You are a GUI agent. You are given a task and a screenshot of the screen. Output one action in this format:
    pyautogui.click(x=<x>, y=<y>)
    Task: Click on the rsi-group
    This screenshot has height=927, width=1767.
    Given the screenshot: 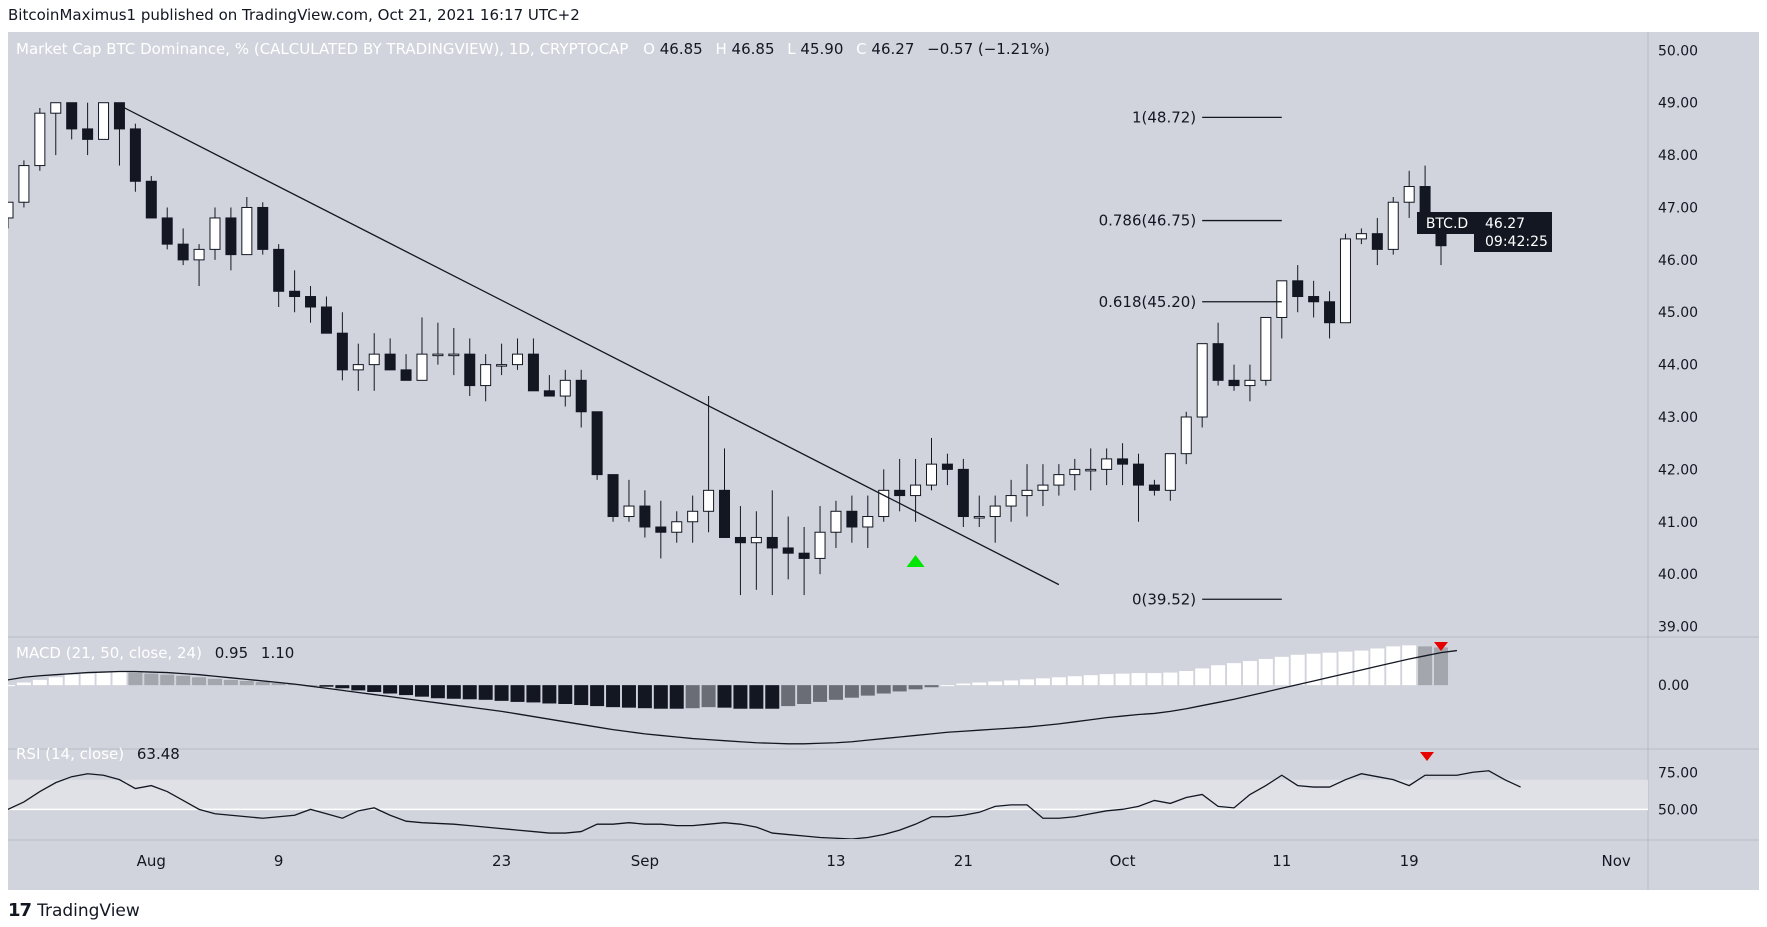 What is the action you would take?
    pyautogui.click(x=764, y=795)
    